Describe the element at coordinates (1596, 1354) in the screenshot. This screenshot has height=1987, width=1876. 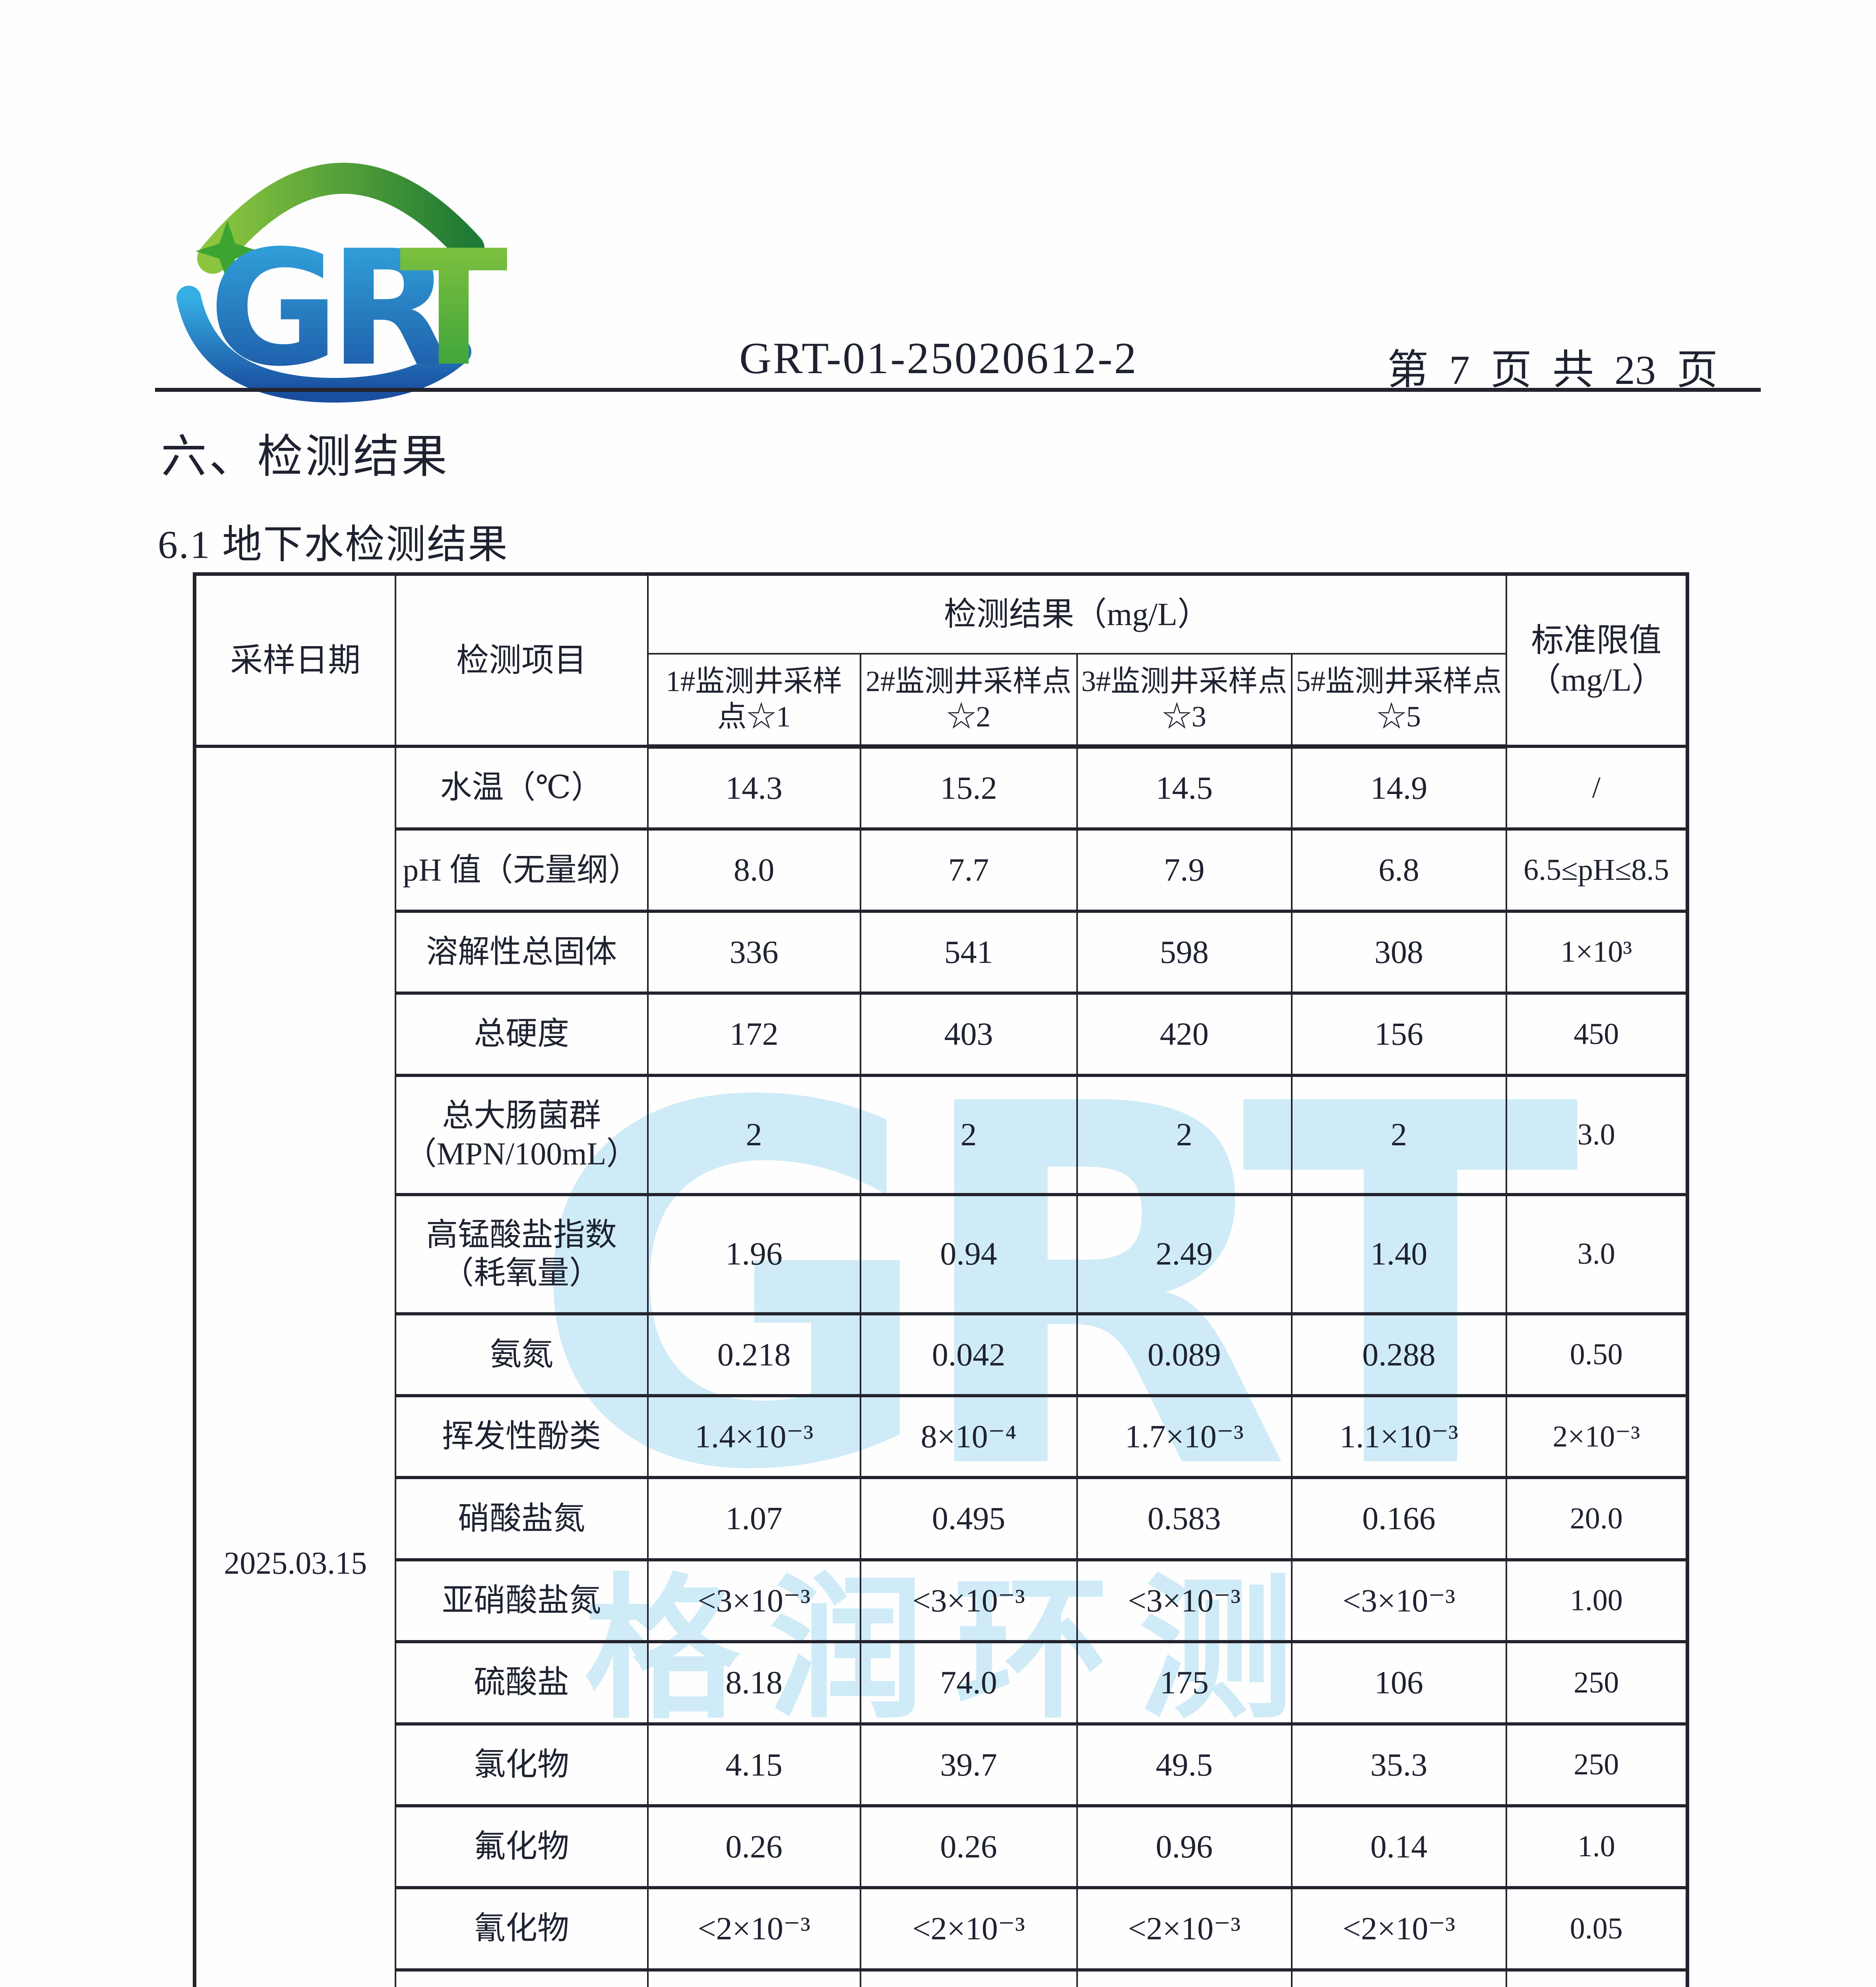
I see `limit-cell: 0.50` at that location.